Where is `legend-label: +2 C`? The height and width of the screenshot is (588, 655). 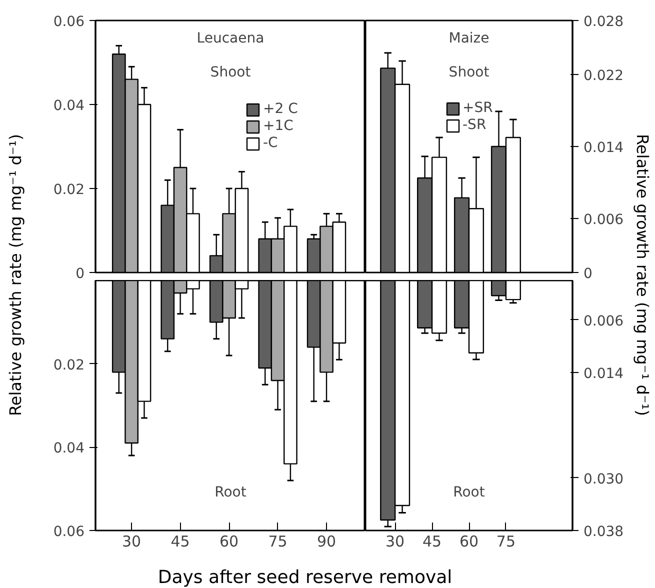 legend-label: +2 C is located at coordinates (280, 109).